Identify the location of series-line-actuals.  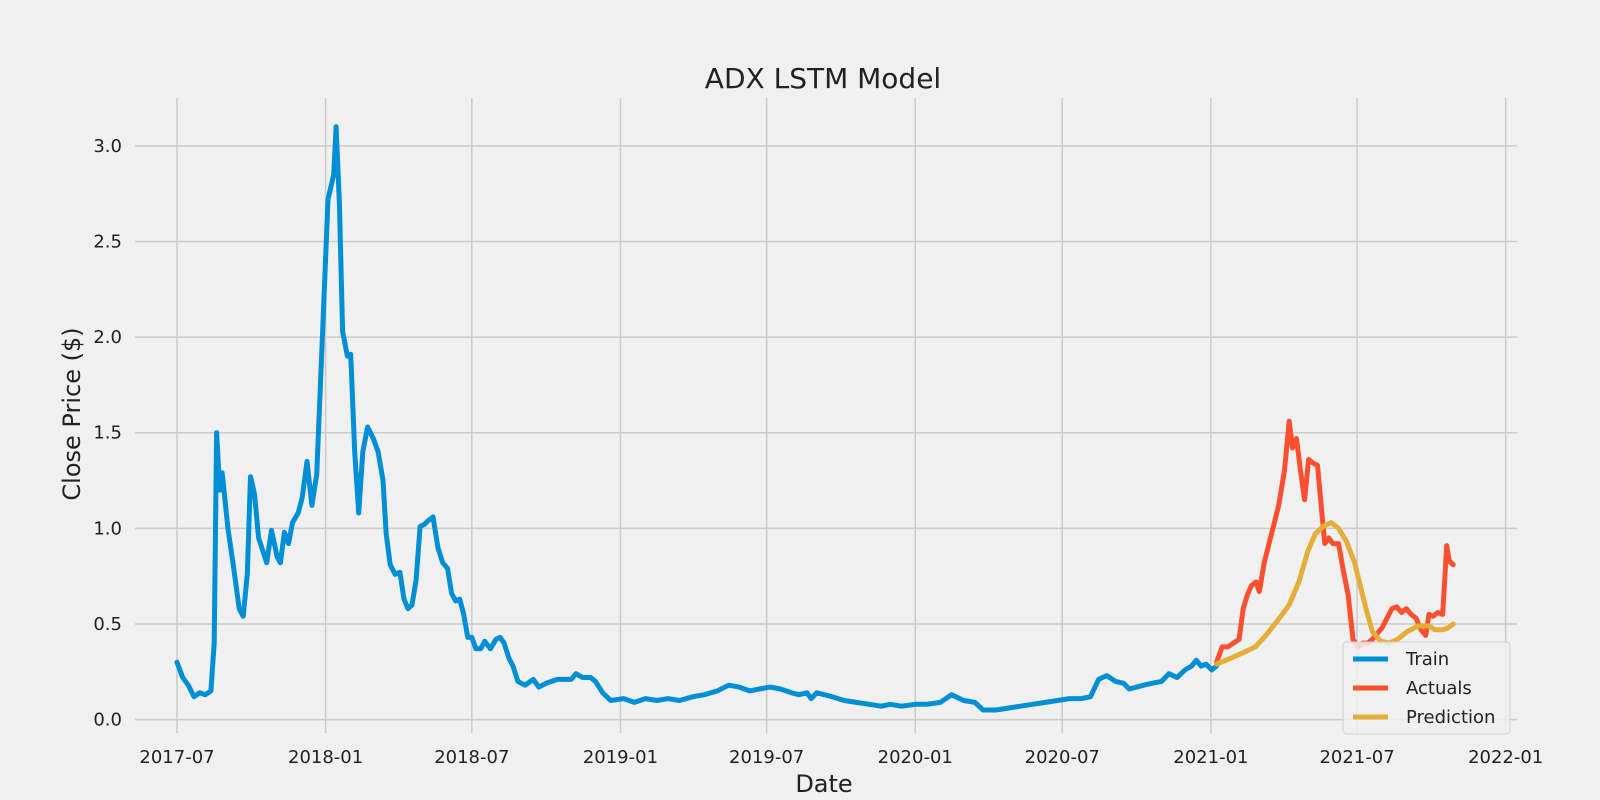
(1335, 541).